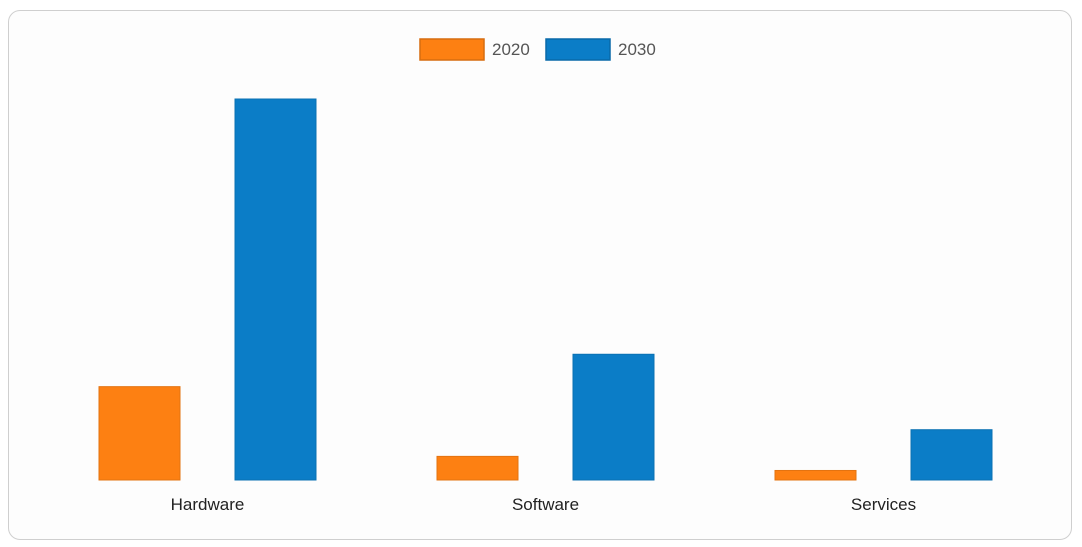 This screenshot has width=1082, height=547. What do you see at coordinates (578, 49) in the screenshot?
I see `legend-swatch-2030` at bounding box center [578, 49].